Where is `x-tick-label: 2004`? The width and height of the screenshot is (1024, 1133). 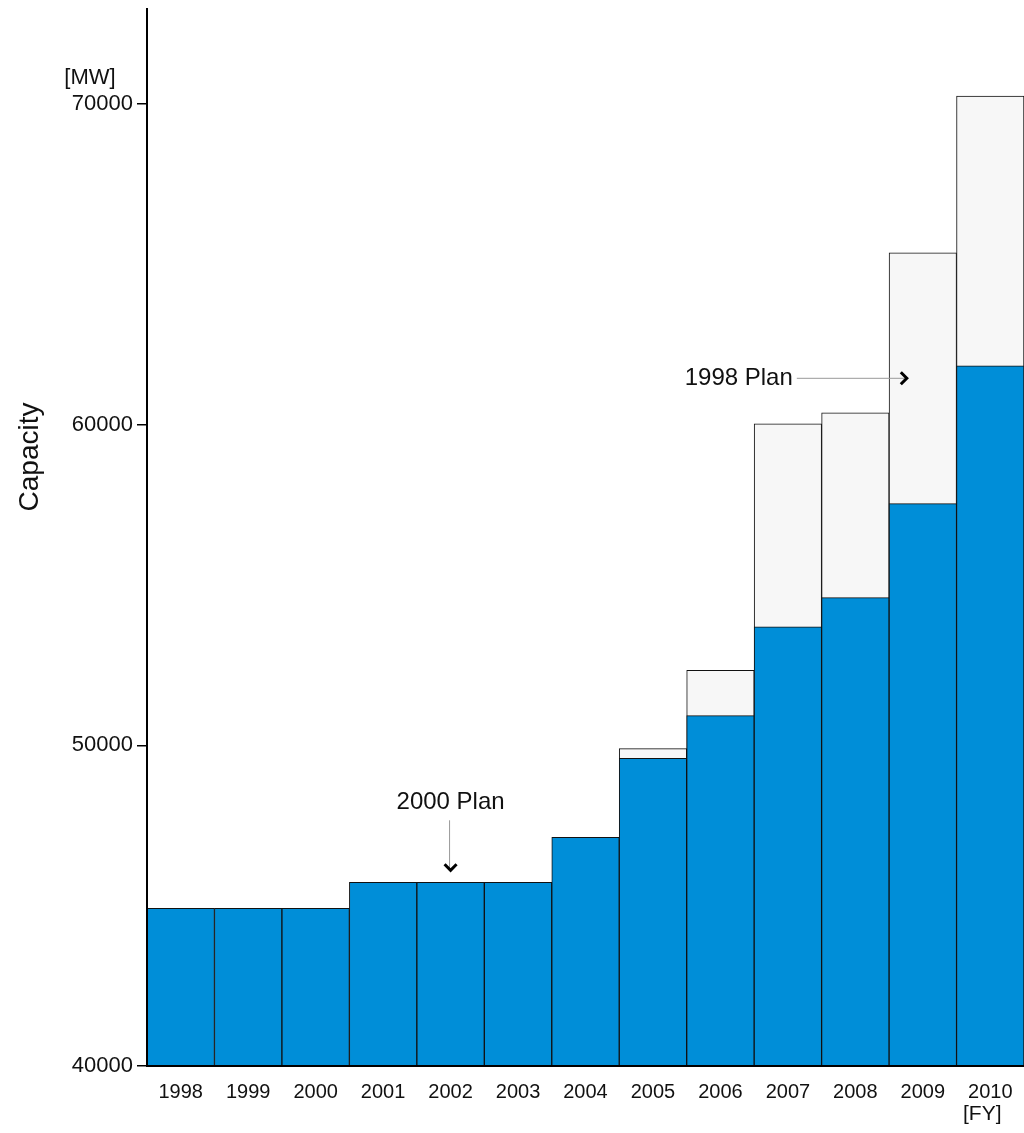
x-tick-label: 2004 is located at coordinates (585, 1090).